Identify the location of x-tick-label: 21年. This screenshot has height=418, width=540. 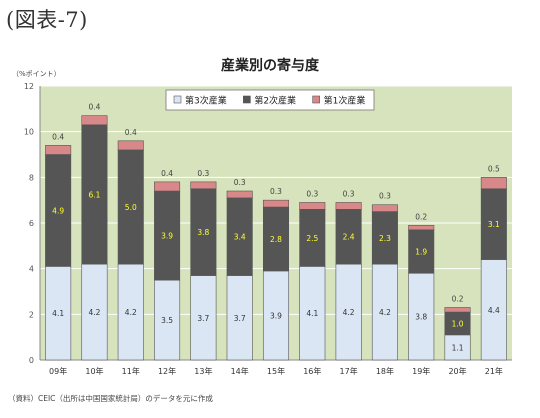
(494, 371).